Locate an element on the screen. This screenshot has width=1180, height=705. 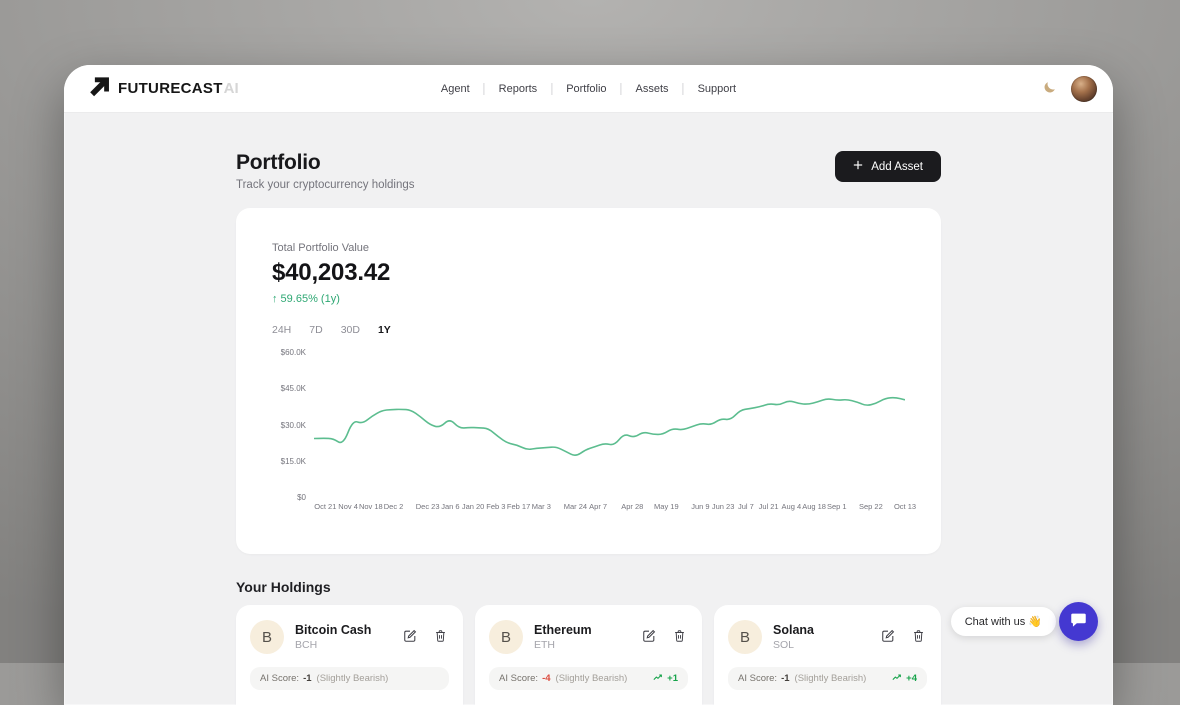
x-tick-label: Aug 4 is located at coordinates (792, 506).